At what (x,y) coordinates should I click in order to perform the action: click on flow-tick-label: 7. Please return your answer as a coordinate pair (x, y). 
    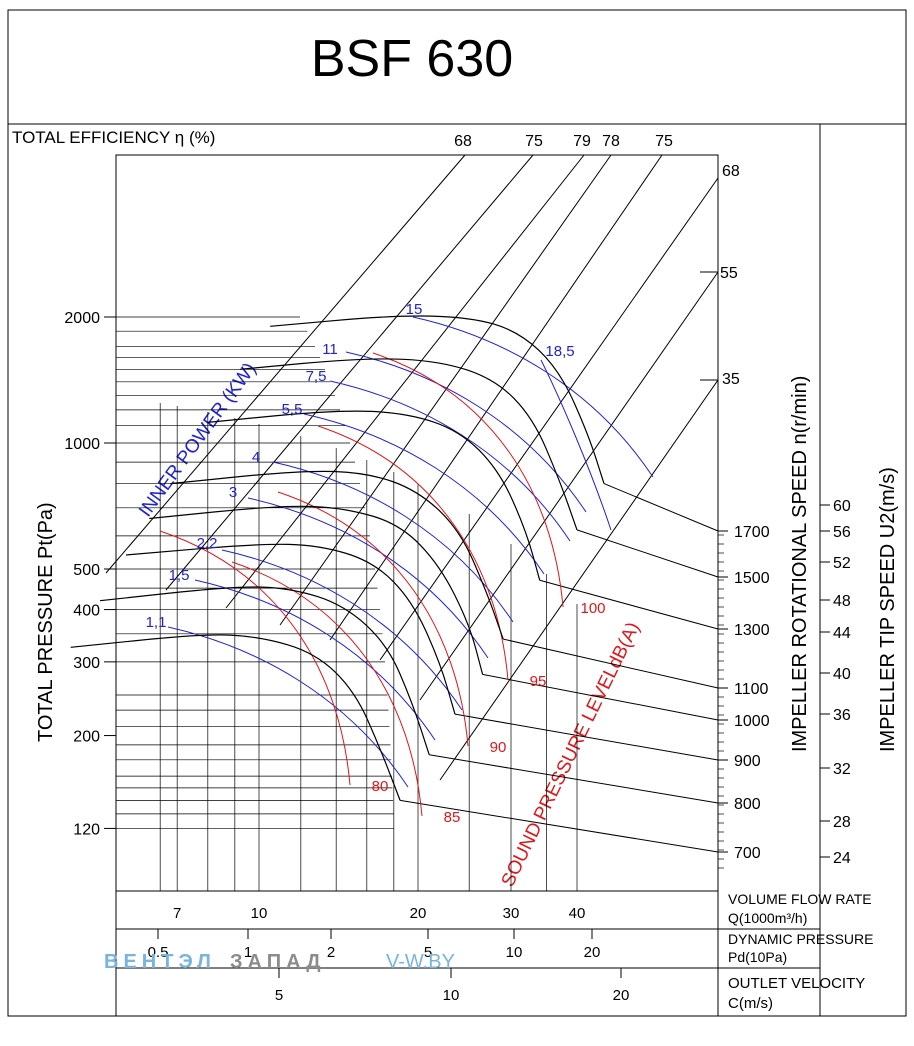
    Looking at the image, I should click on (177, 913).